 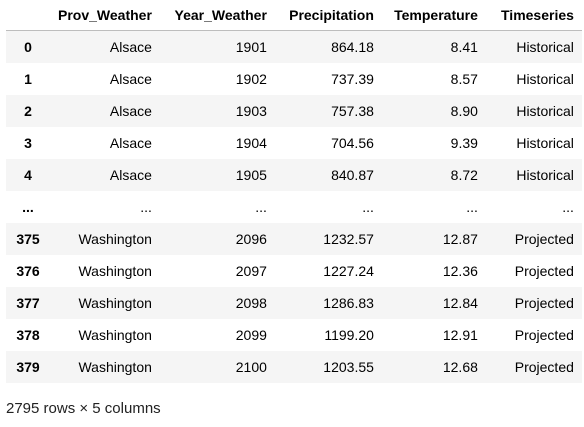 I want to click on cell-temperature: 8.57, so click(x=464, y=79).